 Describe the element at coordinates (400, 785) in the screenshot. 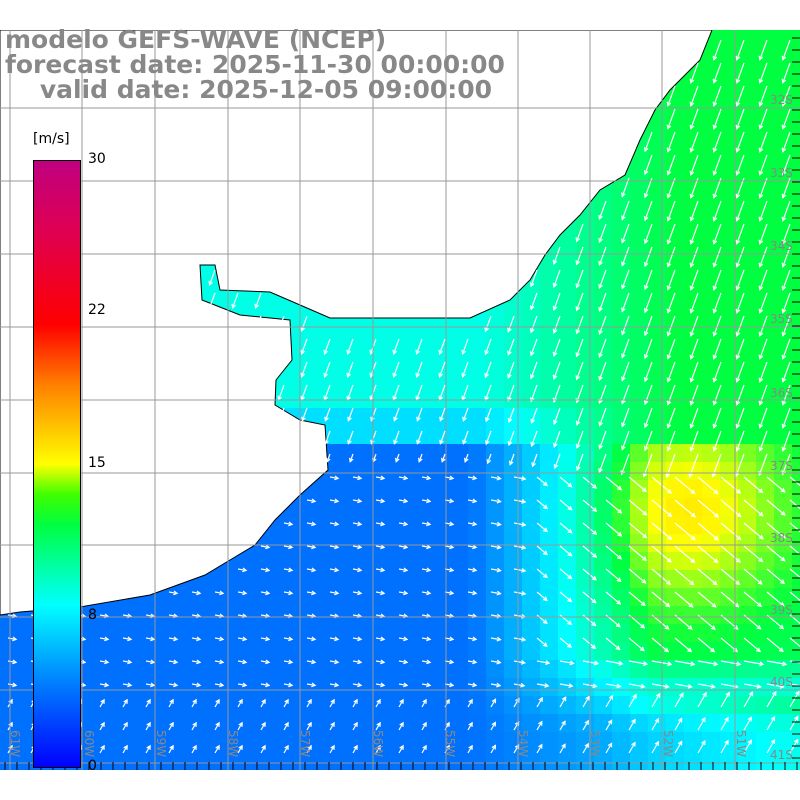

I see `bottom-margin` at that location.